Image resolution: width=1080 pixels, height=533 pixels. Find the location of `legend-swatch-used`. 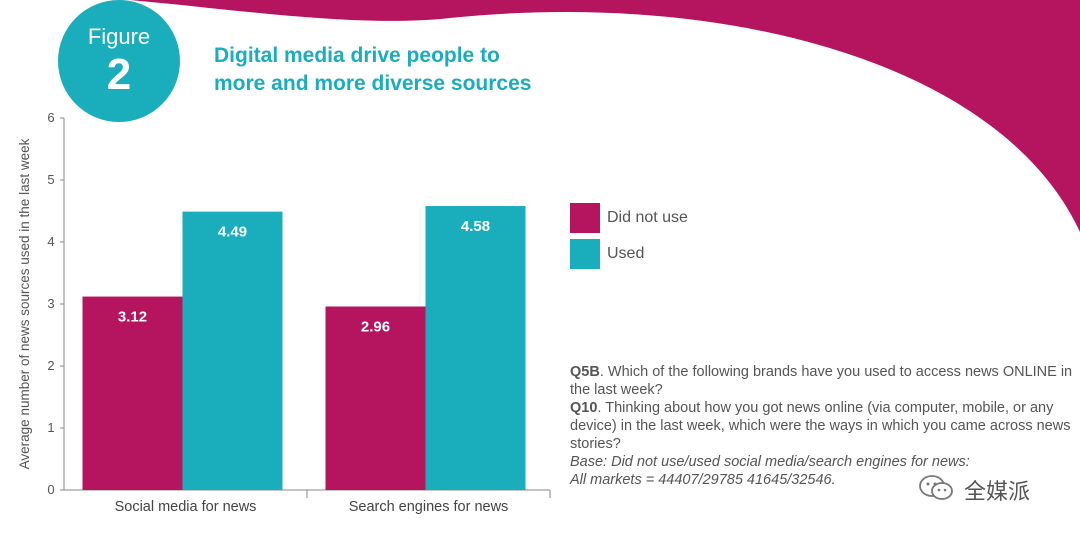

legend-swatch-used is located at coordinates (585, 254).